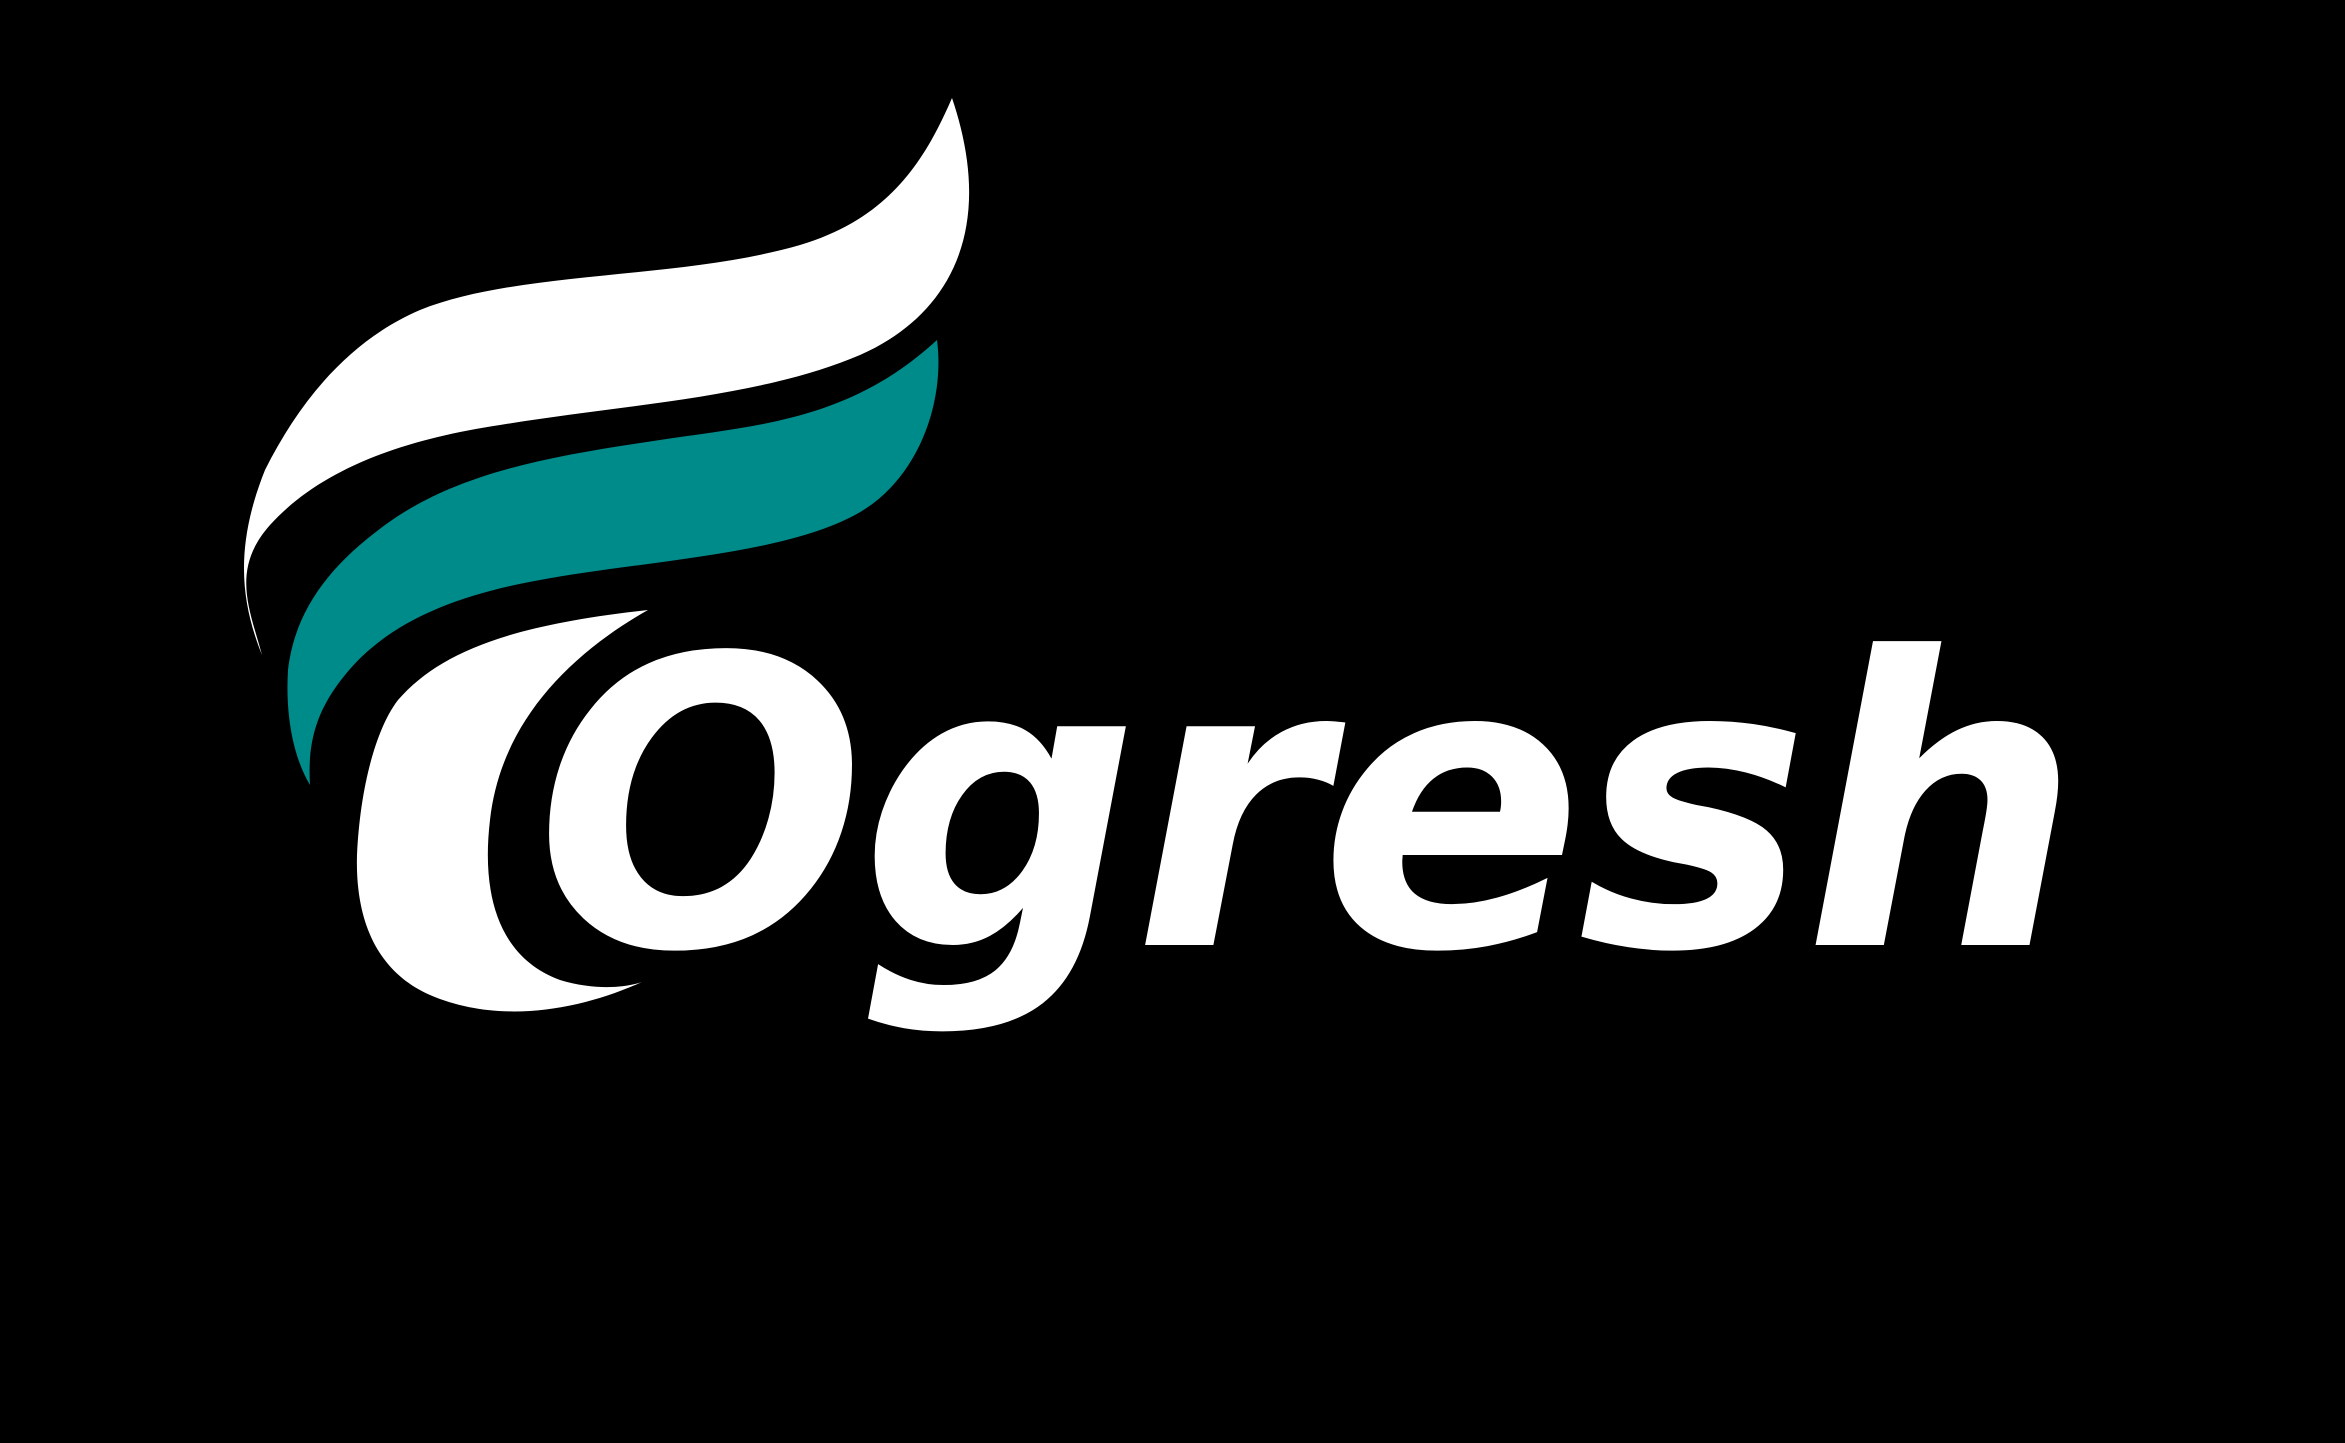  I want to click on swoosh-white-bottom, so click(502, 811).